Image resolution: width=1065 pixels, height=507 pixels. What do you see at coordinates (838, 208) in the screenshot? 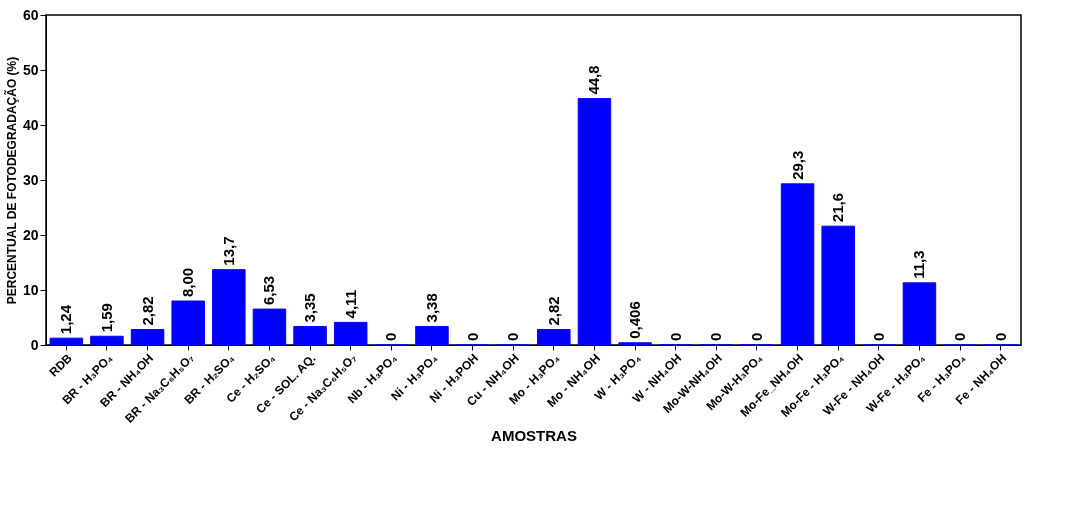
I see `data-label: 21,6` at bounding box center [838, 208].